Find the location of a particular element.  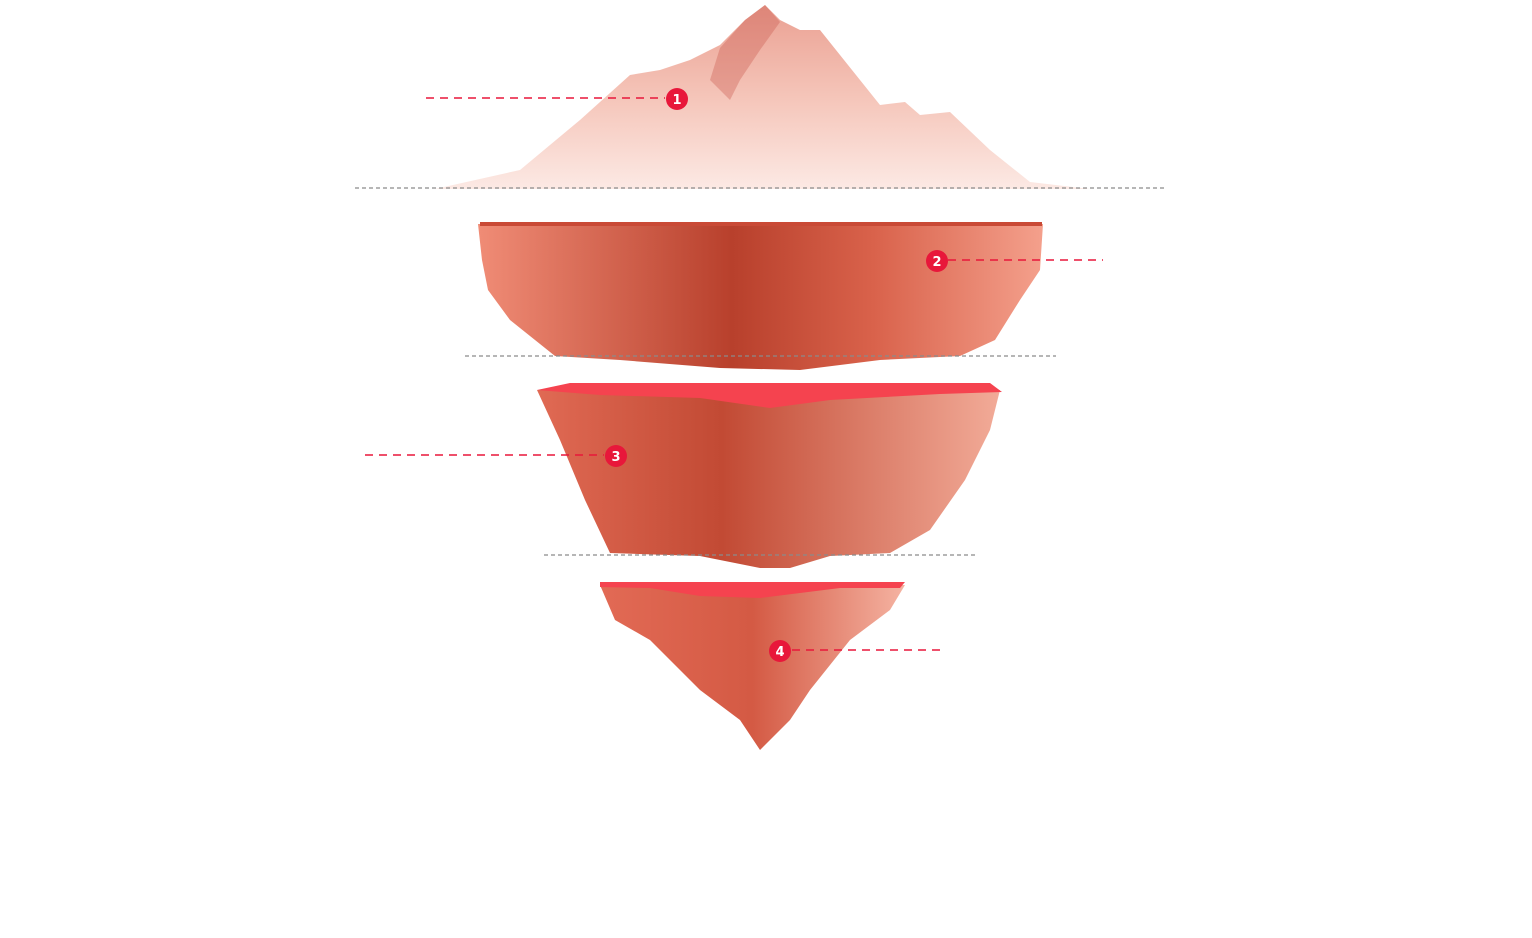

marker-4: 4 is located at coordinates (780, 651).